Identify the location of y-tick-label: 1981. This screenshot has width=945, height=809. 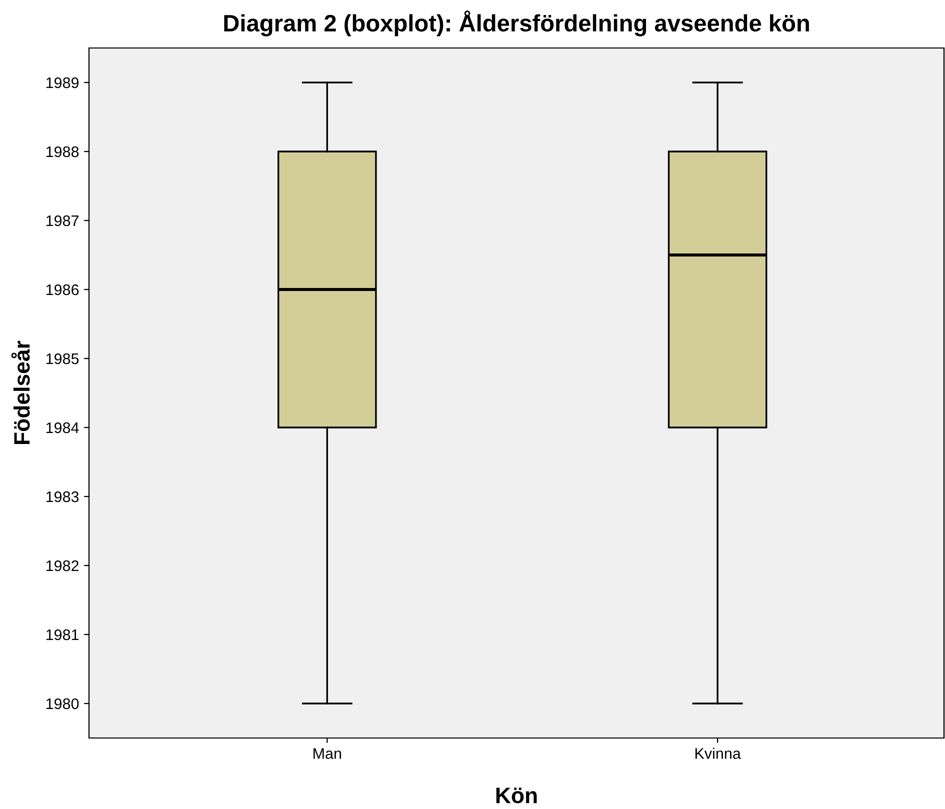
(62, 634).